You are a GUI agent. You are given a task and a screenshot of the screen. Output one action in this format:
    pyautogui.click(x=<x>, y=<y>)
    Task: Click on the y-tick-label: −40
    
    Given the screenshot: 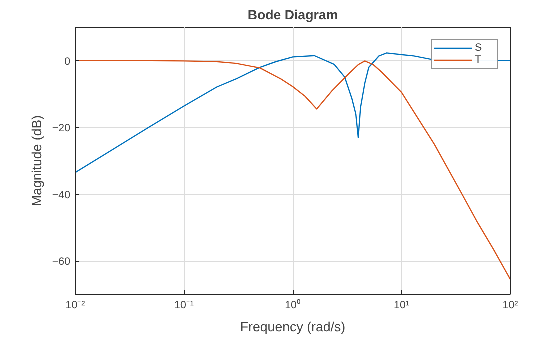 What is the action you would take?
    pyautogui.click(x=61, y=195)
    